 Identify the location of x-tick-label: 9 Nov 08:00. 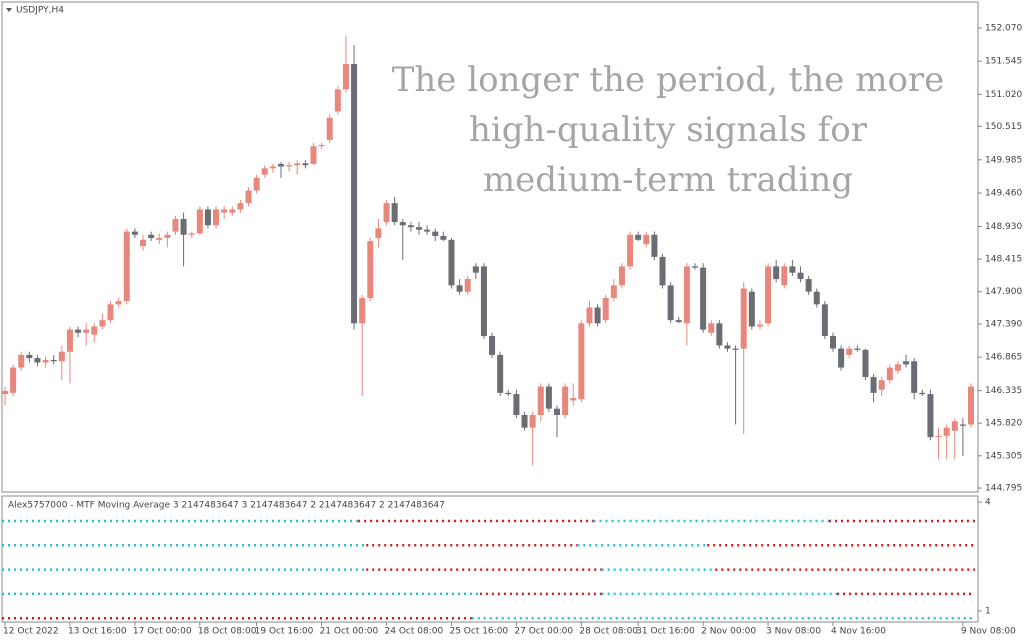
(988, 632).